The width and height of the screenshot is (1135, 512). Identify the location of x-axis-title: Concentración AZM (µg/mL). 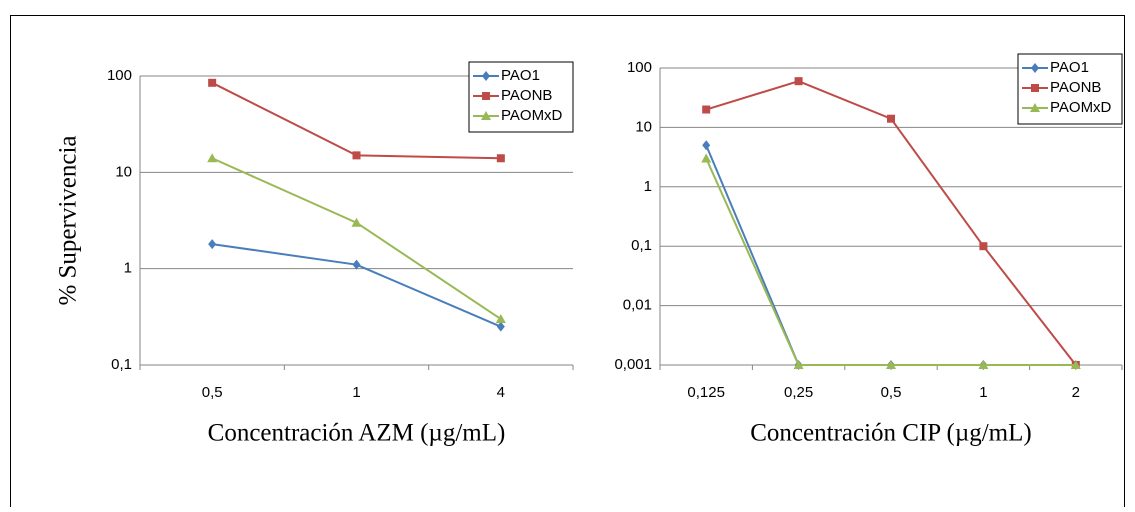
(357, 433).